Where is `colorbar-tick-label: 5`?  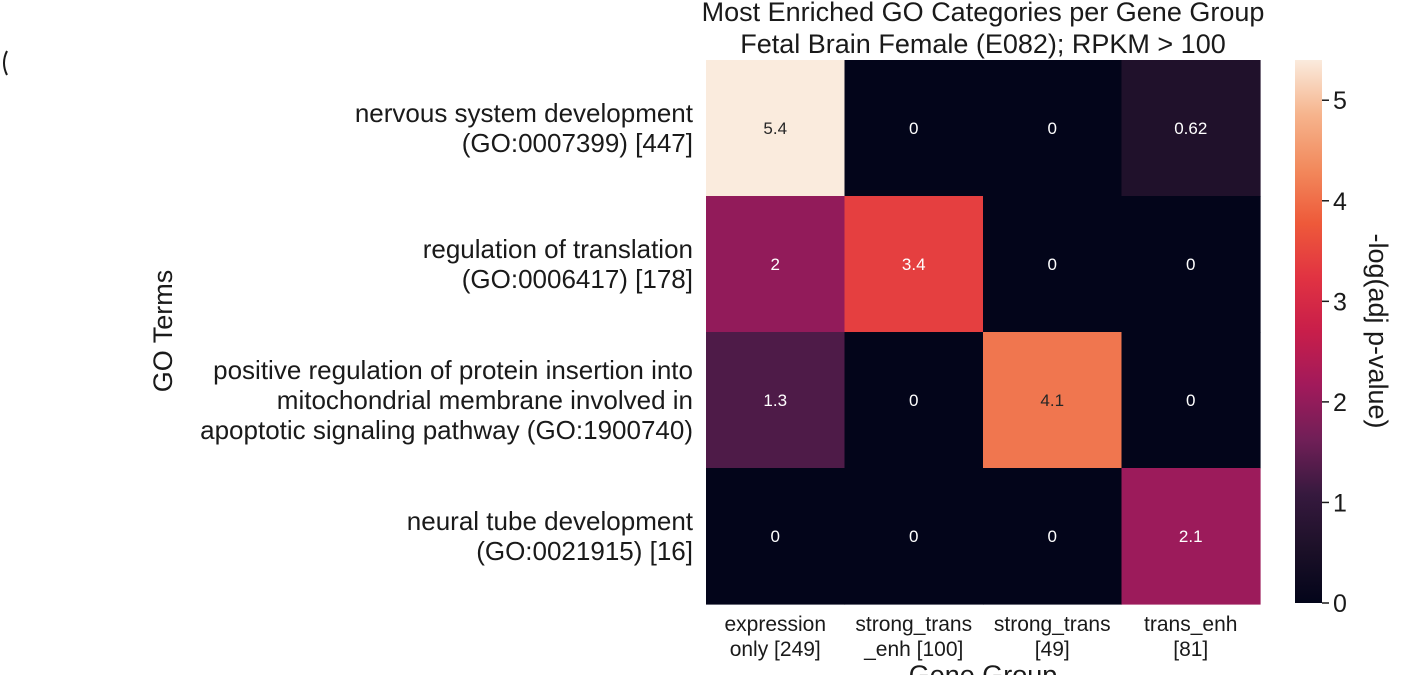 colorbar-tick-label: 5 is located at coordinates (1340, 101).